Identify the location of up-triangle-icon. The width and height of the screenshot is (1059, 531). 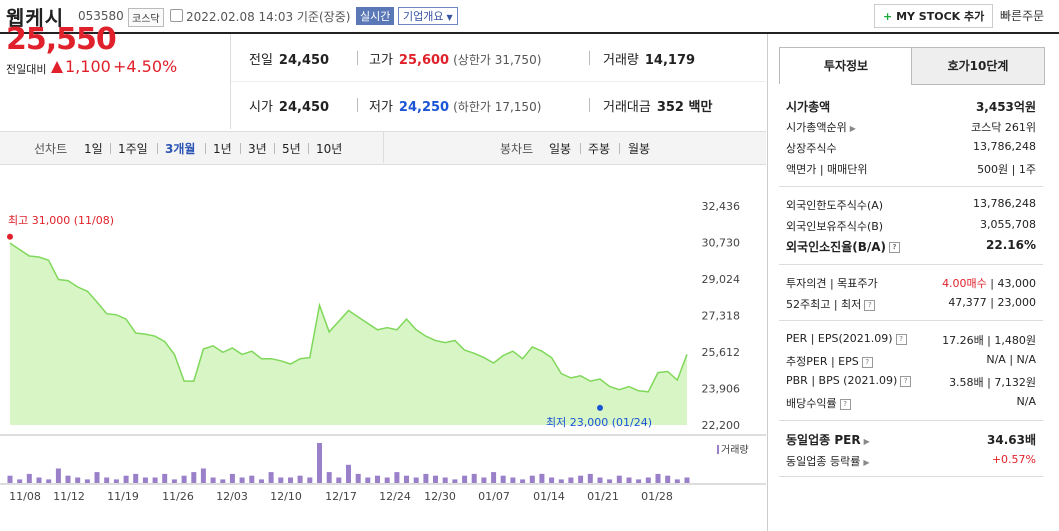
(57, 67).